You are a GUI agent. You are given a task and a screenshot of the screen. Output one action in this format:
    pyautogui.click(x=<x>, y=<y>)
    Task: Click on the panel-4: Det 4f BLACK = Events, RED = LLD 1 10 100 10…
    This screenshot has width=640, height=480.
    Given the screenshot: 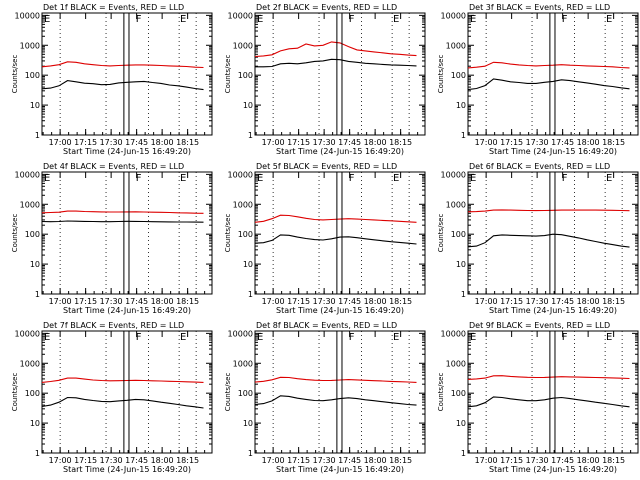 What is the action you would take?
    pyautogui.click(x=112, y=238)
    